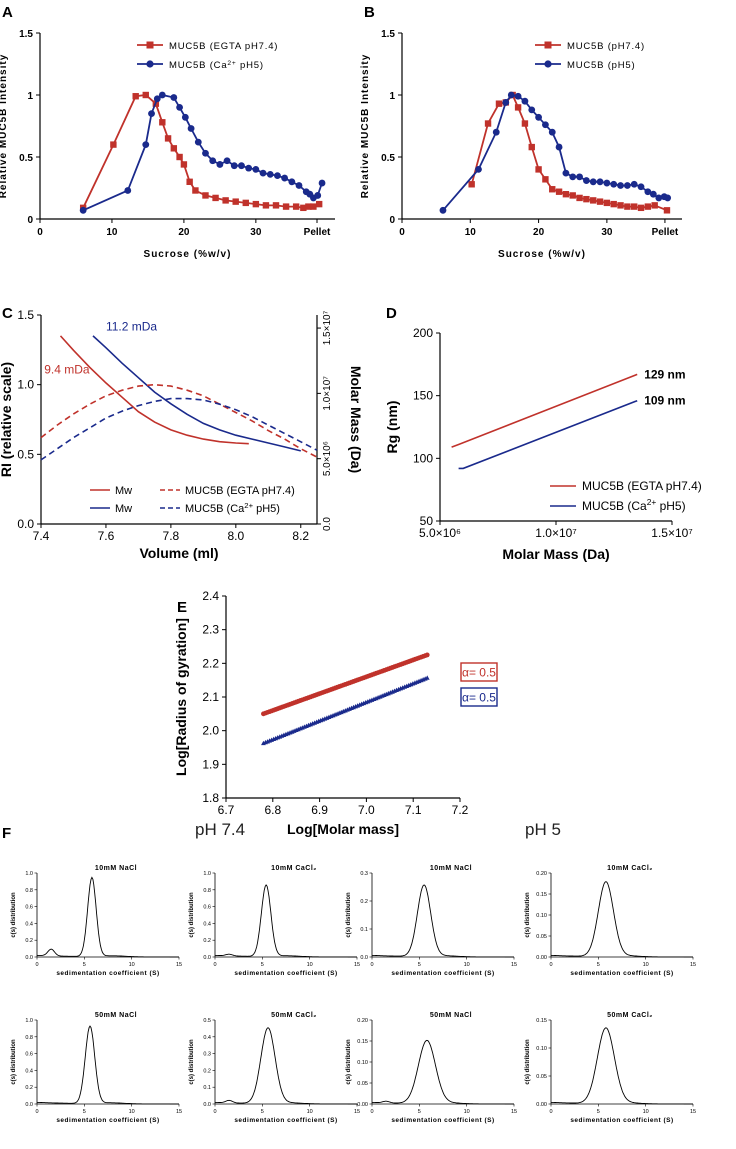  Describe the element at coordinates (539, 232) in the screenshot. I see `x-tick-label: 20` at that location.